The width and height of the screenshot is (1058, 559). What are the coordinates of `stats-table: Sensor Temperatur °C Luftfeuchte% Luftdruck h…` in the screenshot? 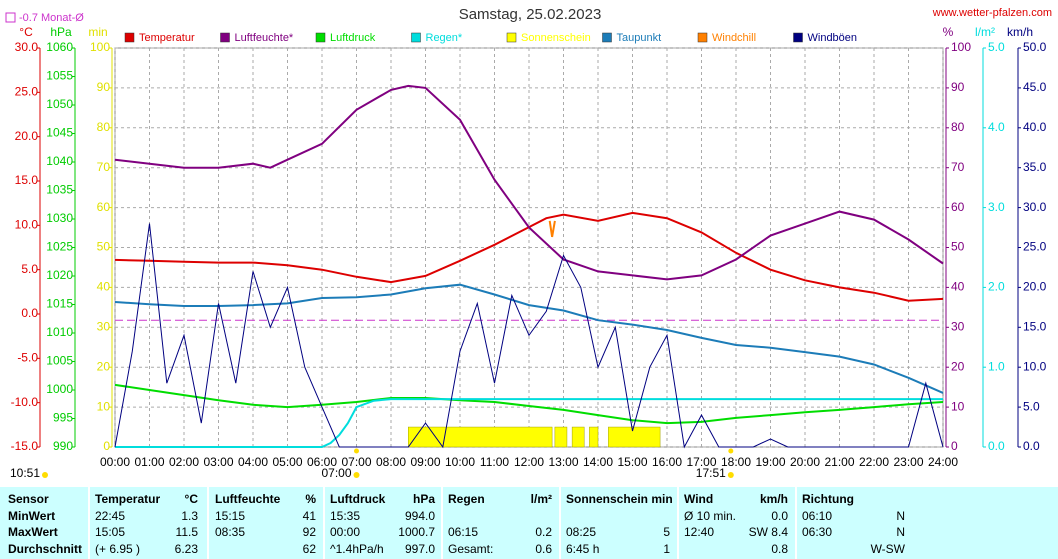 It's located at (529, 523).